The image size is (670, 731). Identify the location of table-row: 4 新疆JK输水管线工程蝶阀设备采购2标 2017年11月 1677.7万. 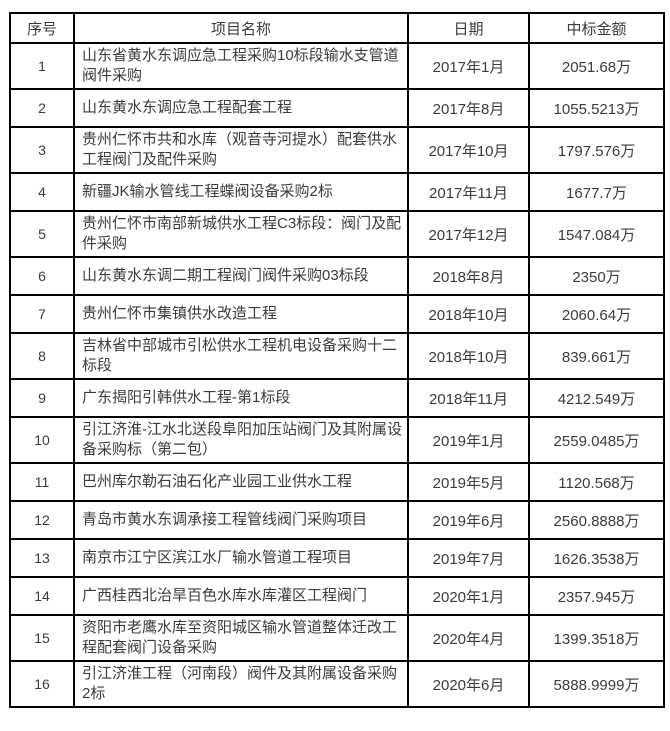
(337, 192).